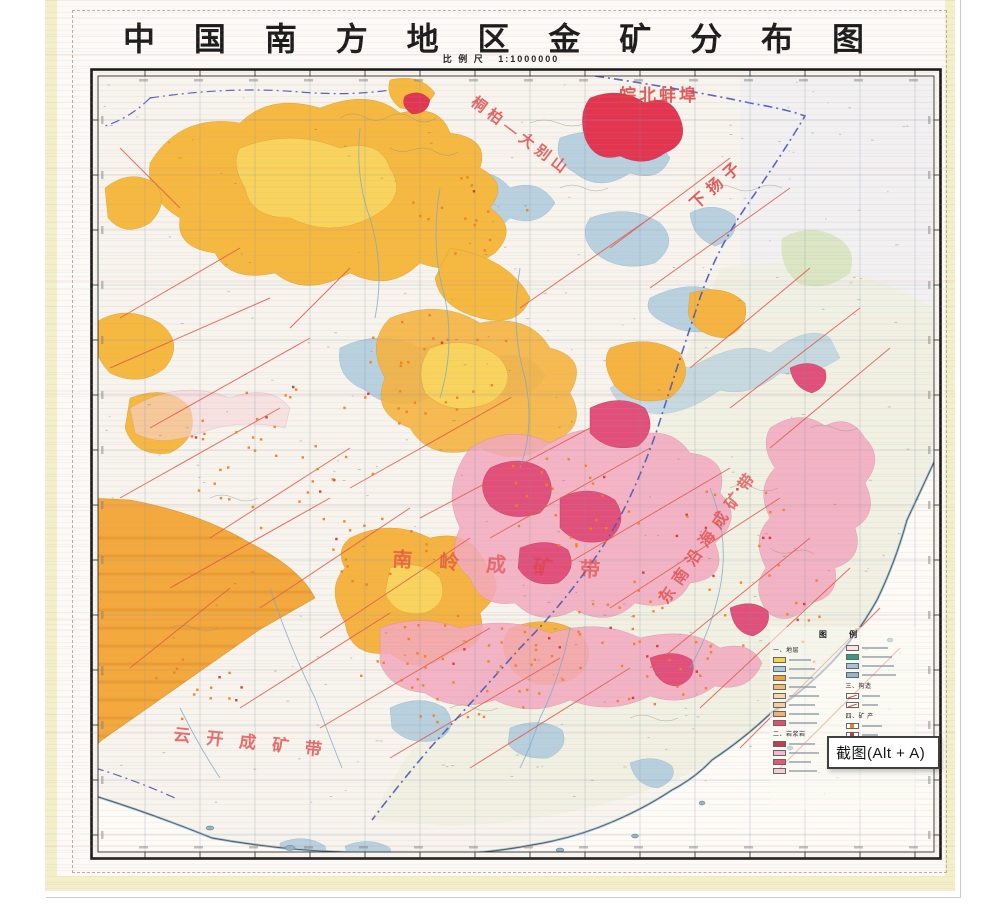 The width and height of the screenshot is (994, 913). What do you see at coordinates (659, 95) in the screenshot?
I see `map-label: 皖北蚌埠` at bounding box center [659, 95].